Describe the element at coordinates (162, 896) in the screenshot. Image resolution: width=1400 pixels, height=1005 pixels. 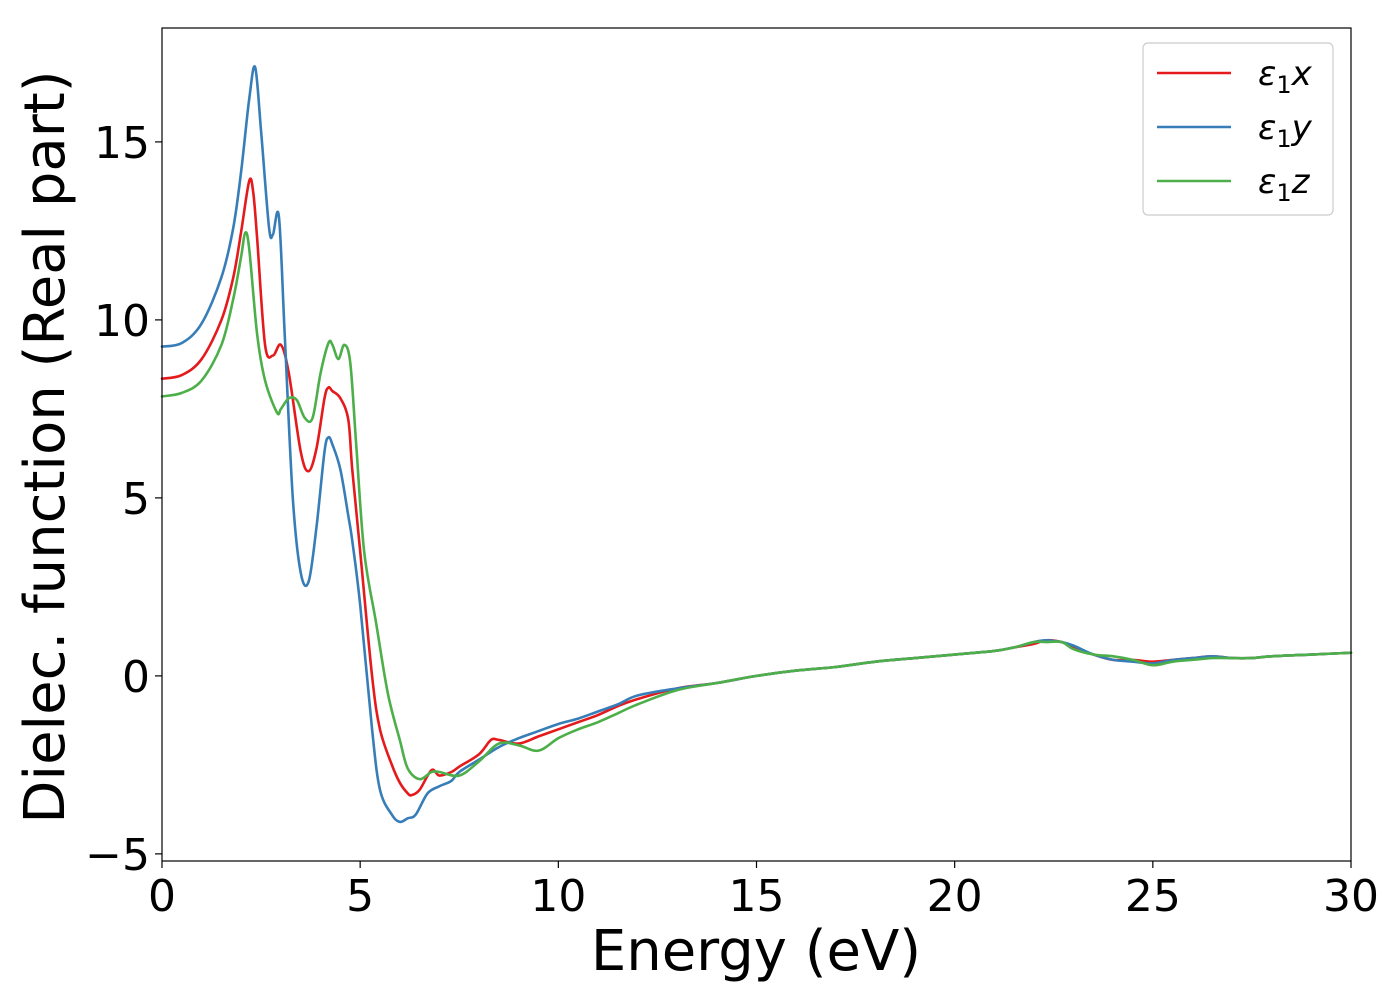
I see `x-tick-label: 0` at that location.